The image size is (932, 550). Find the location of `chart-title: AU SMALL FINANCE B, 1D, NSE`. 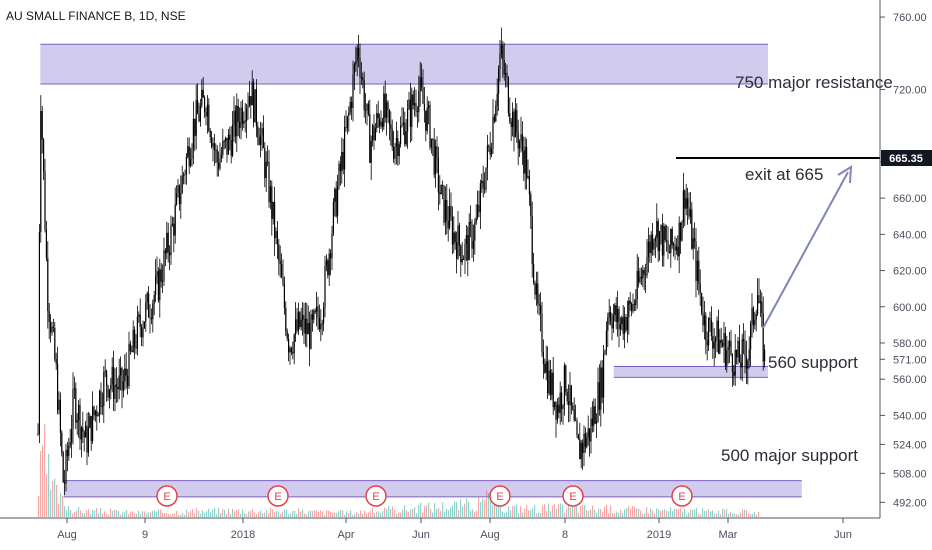

chart-title: AU SMALL FINANCE B, 1D, NSE is located at coordinates (96, 16).